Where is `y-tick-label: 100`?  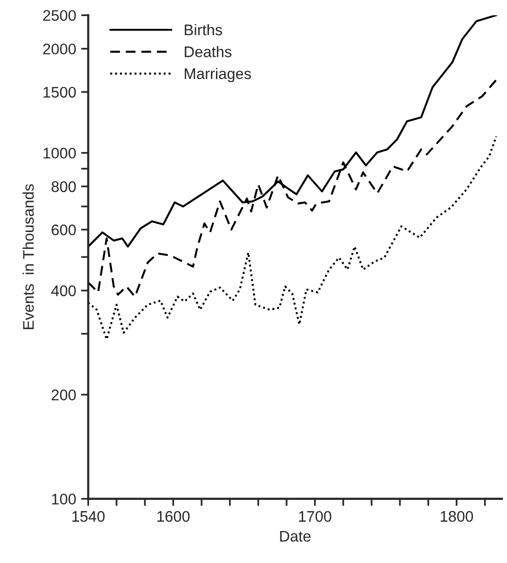 y-tick-label: 100 is located at coordinates (64, 499).